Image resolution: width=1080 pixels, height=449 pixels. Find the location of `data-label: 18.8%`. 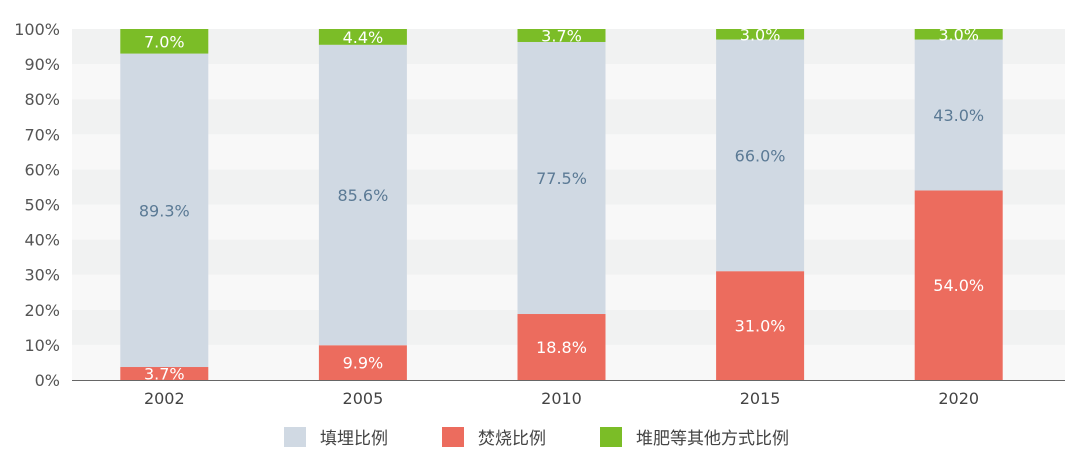

data-label: 18.8% is located at coordinates (561, 347).